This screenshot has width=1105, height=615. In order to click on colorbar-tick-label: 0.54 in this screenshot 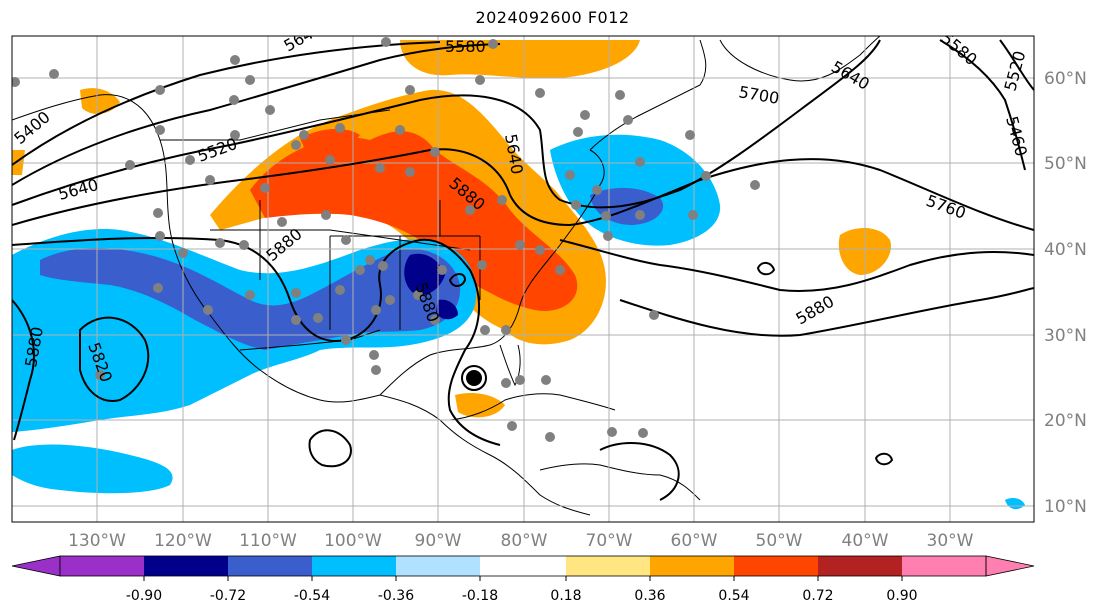, I will do `click(733, 596)`.